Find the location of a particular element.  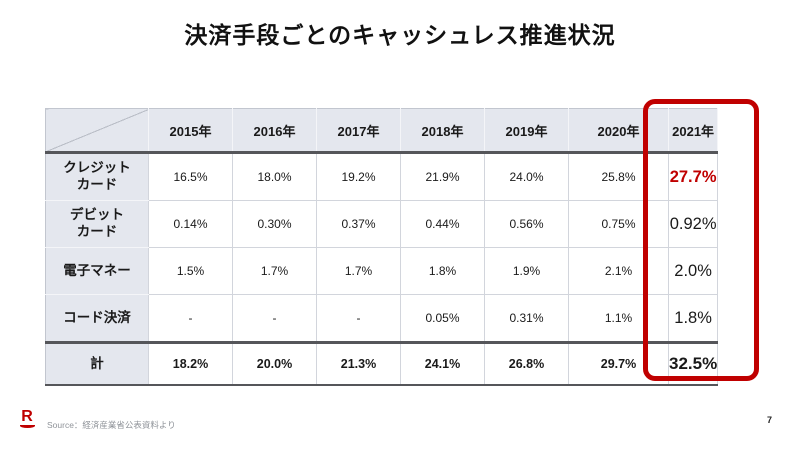

year-header-2017: 2017年 is located at coordinates (358, 131).